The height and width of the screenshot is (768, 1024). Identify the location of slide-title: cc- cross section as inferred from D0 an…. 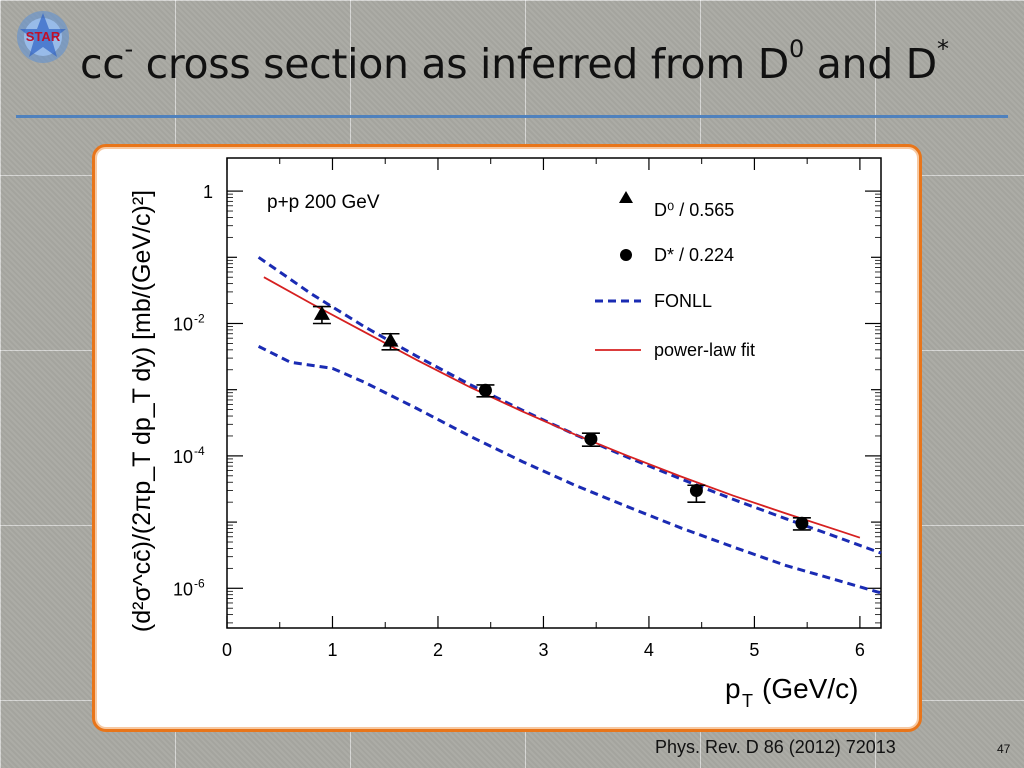
(514, 67).